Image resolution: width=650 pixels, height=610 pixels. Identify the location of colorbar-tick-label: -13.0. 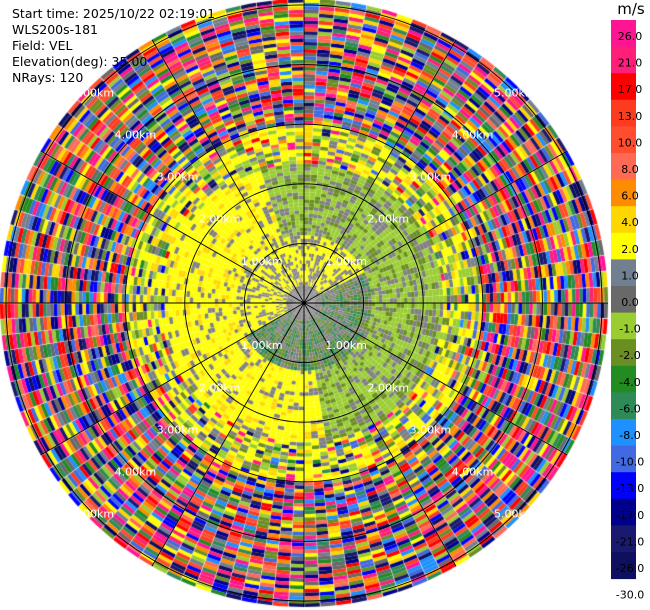
(630, 488).